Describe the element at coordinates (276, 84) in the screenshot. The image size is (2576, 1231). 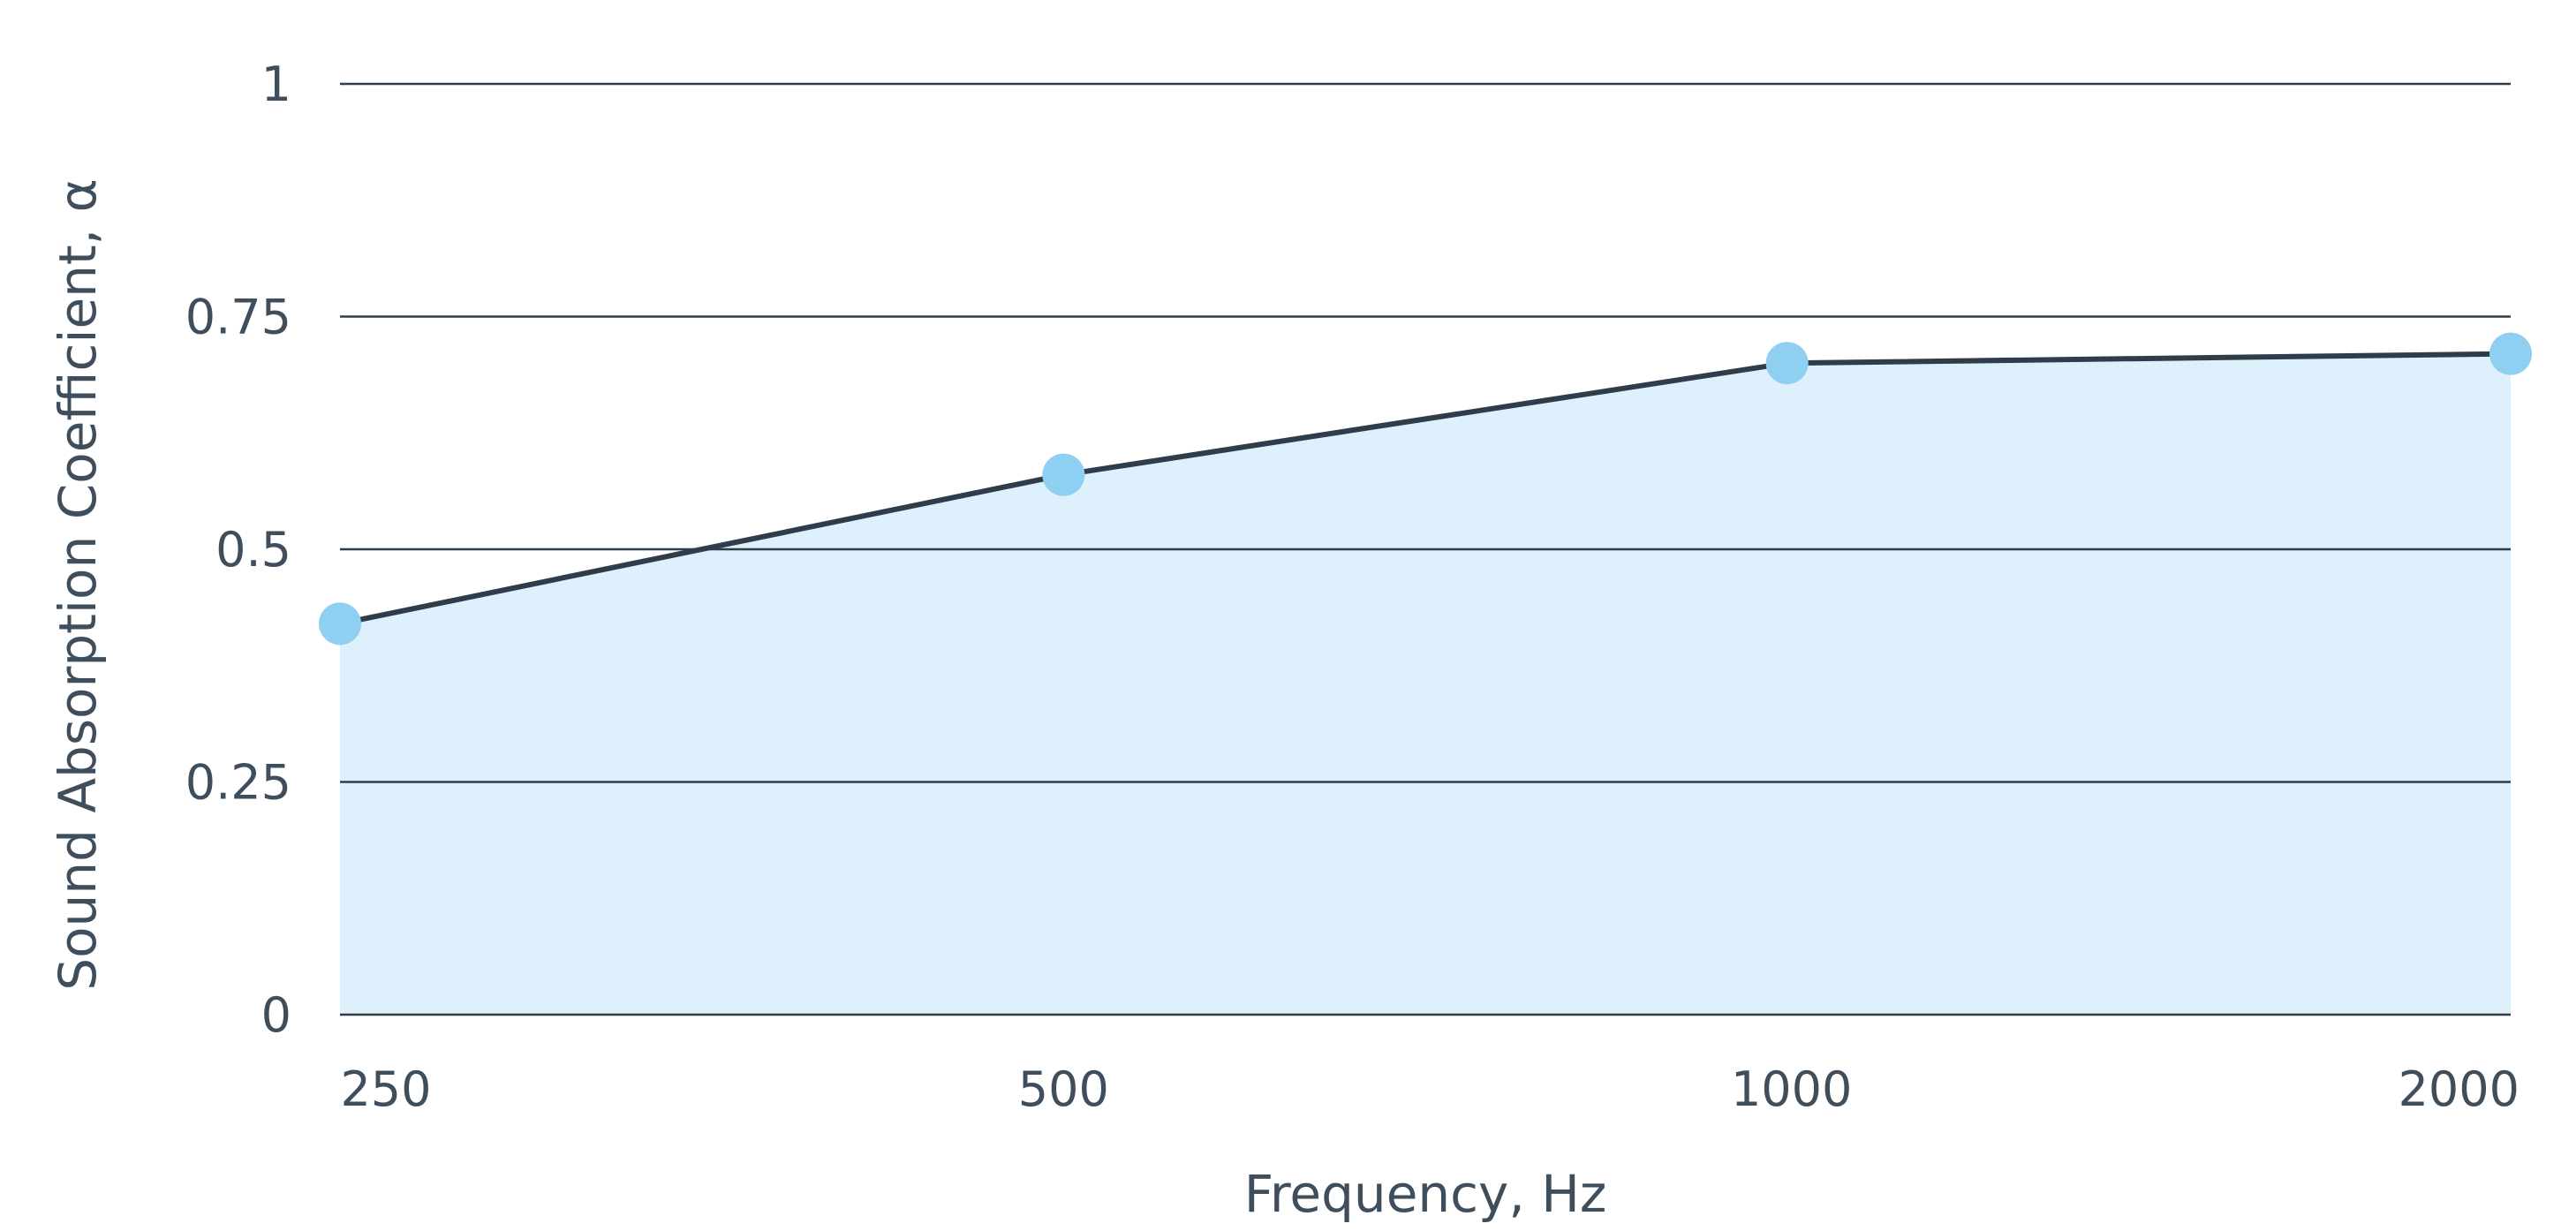
I see `y-tick-label-1: 1` at that location.